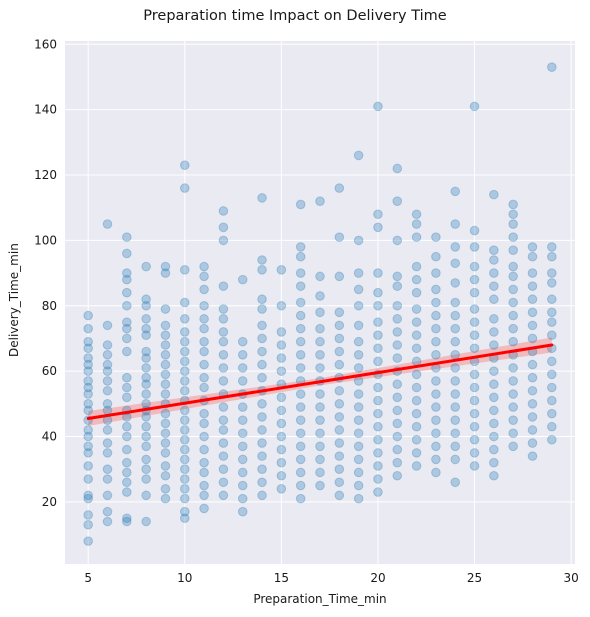 The height and width of the screenshot is (617, 590). Describe the element at coordinates (570, 578) in the screenshot. I see `x-tick-label: 30` at that location.